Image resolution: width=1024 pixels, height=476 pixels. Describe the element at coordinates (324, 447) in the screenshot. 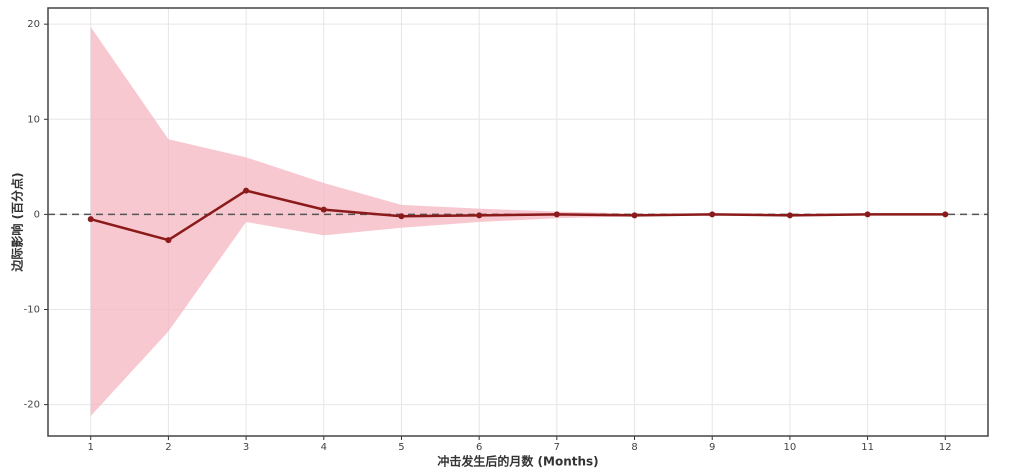

I see `x-tick-label: 4` at that location.